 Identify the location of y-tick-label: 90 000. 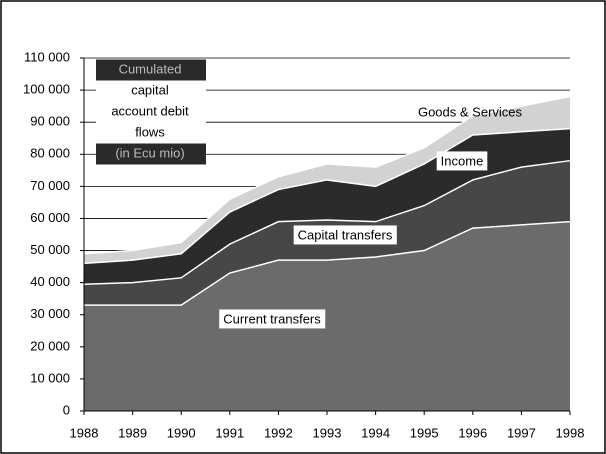
(50, 121).